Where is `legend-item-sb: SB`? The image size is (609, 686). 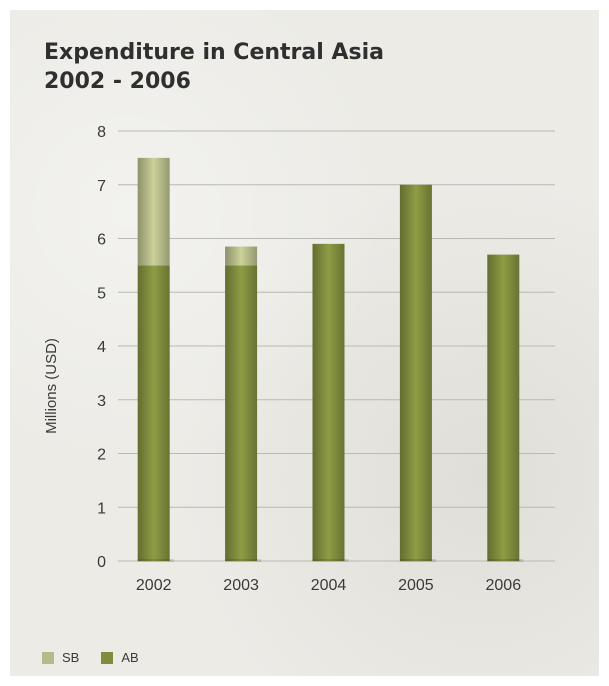
legend-item-sb: SB is located at coordinates (60, 657).